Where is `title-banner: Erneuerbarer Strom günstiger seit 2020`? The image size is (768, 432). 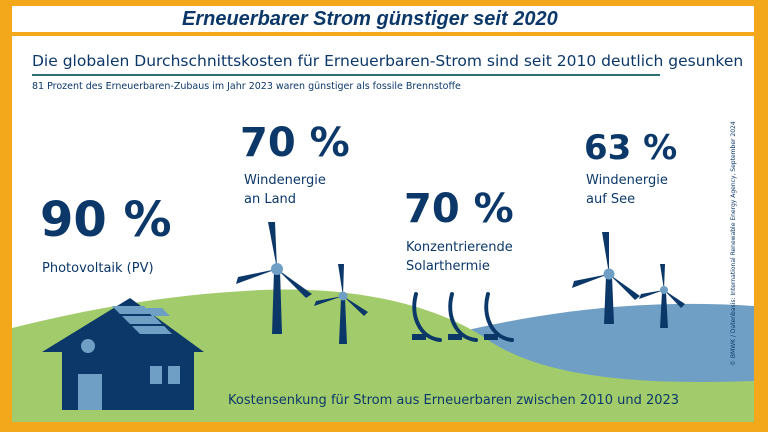 title-banner: Erneuerbarer Strom günstiger seit 2020 is located at coordinates (383, 19).